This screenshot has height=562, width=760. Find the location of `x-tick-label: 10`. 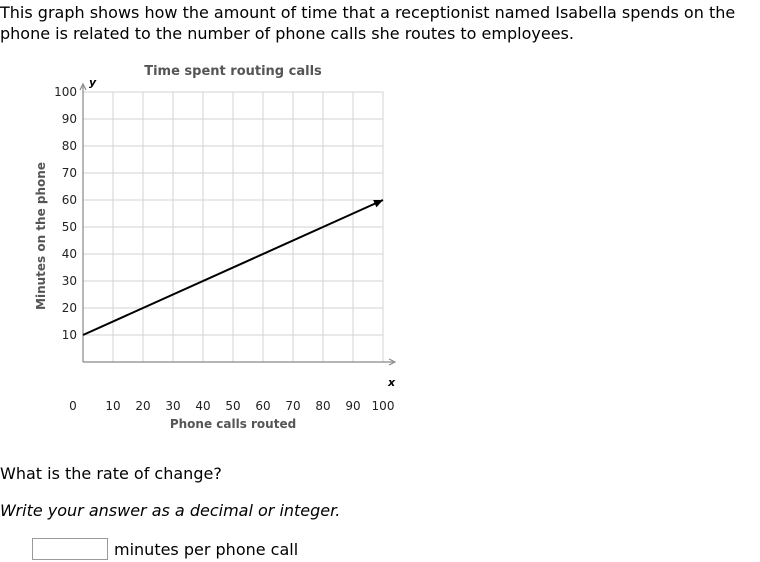

x-tick-label: 10 is located at coordinates (112, 406).